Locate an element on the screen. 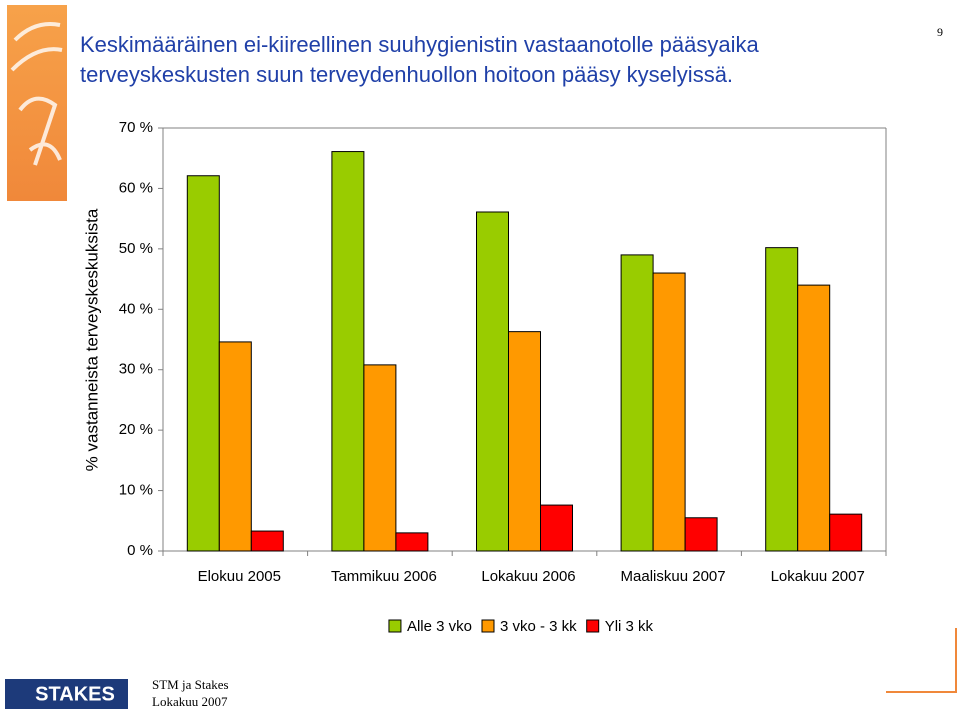 The height and width of the screenshot is (712, 960). y-tick-label: 40 % is located at coordinates (136, 308).